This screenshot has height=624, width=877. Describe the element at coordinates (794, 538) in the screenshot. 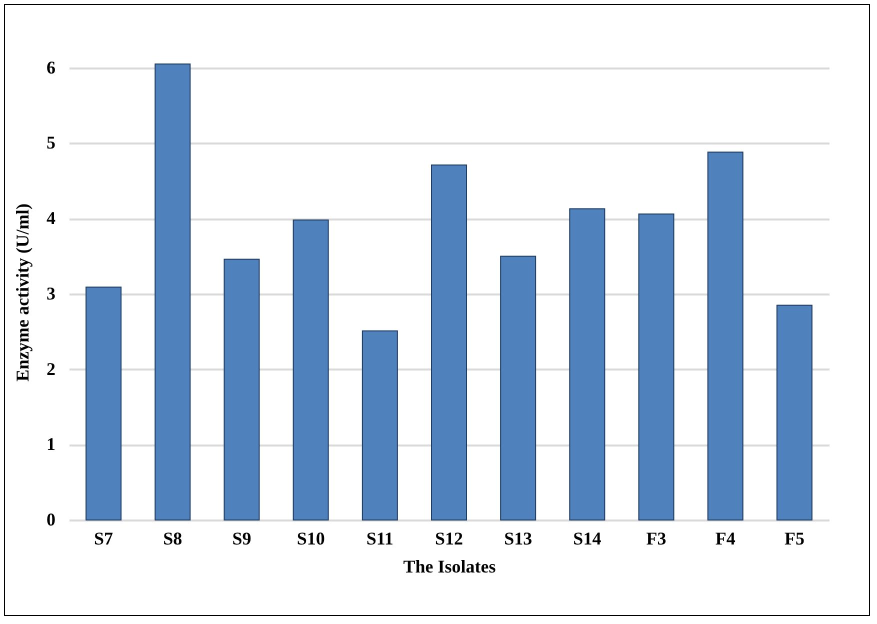

I see `x-tick-label: F5` at that location.